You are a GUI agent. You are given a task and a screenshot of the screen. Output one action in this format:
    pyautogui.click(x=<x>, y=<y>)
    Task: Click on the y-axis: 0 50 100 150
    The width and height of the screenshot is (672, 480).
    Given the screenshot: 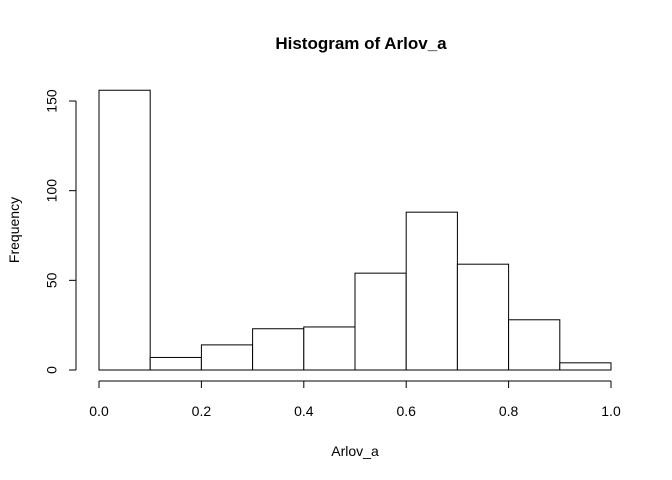 What is the action you would take?
    pyautogui.click(x=60, y=231)
    